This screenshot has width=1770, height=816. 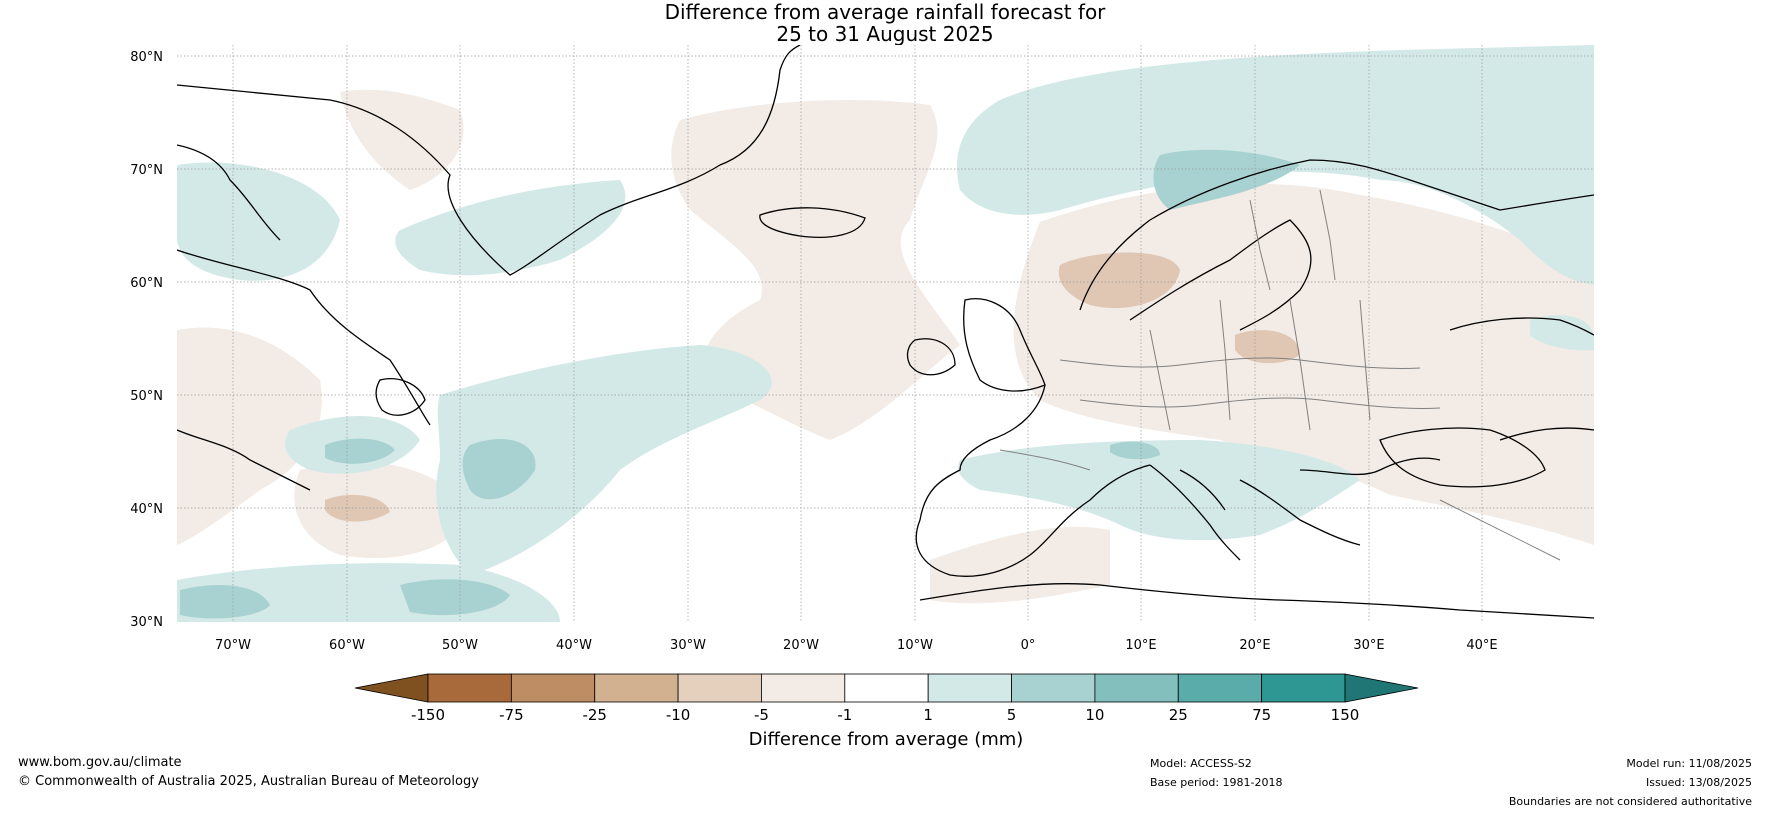 What do you see at coordinates (402, 139) in the screenshot?
I see `dry-region-greenland-sea` at bounding box center [402, 139].